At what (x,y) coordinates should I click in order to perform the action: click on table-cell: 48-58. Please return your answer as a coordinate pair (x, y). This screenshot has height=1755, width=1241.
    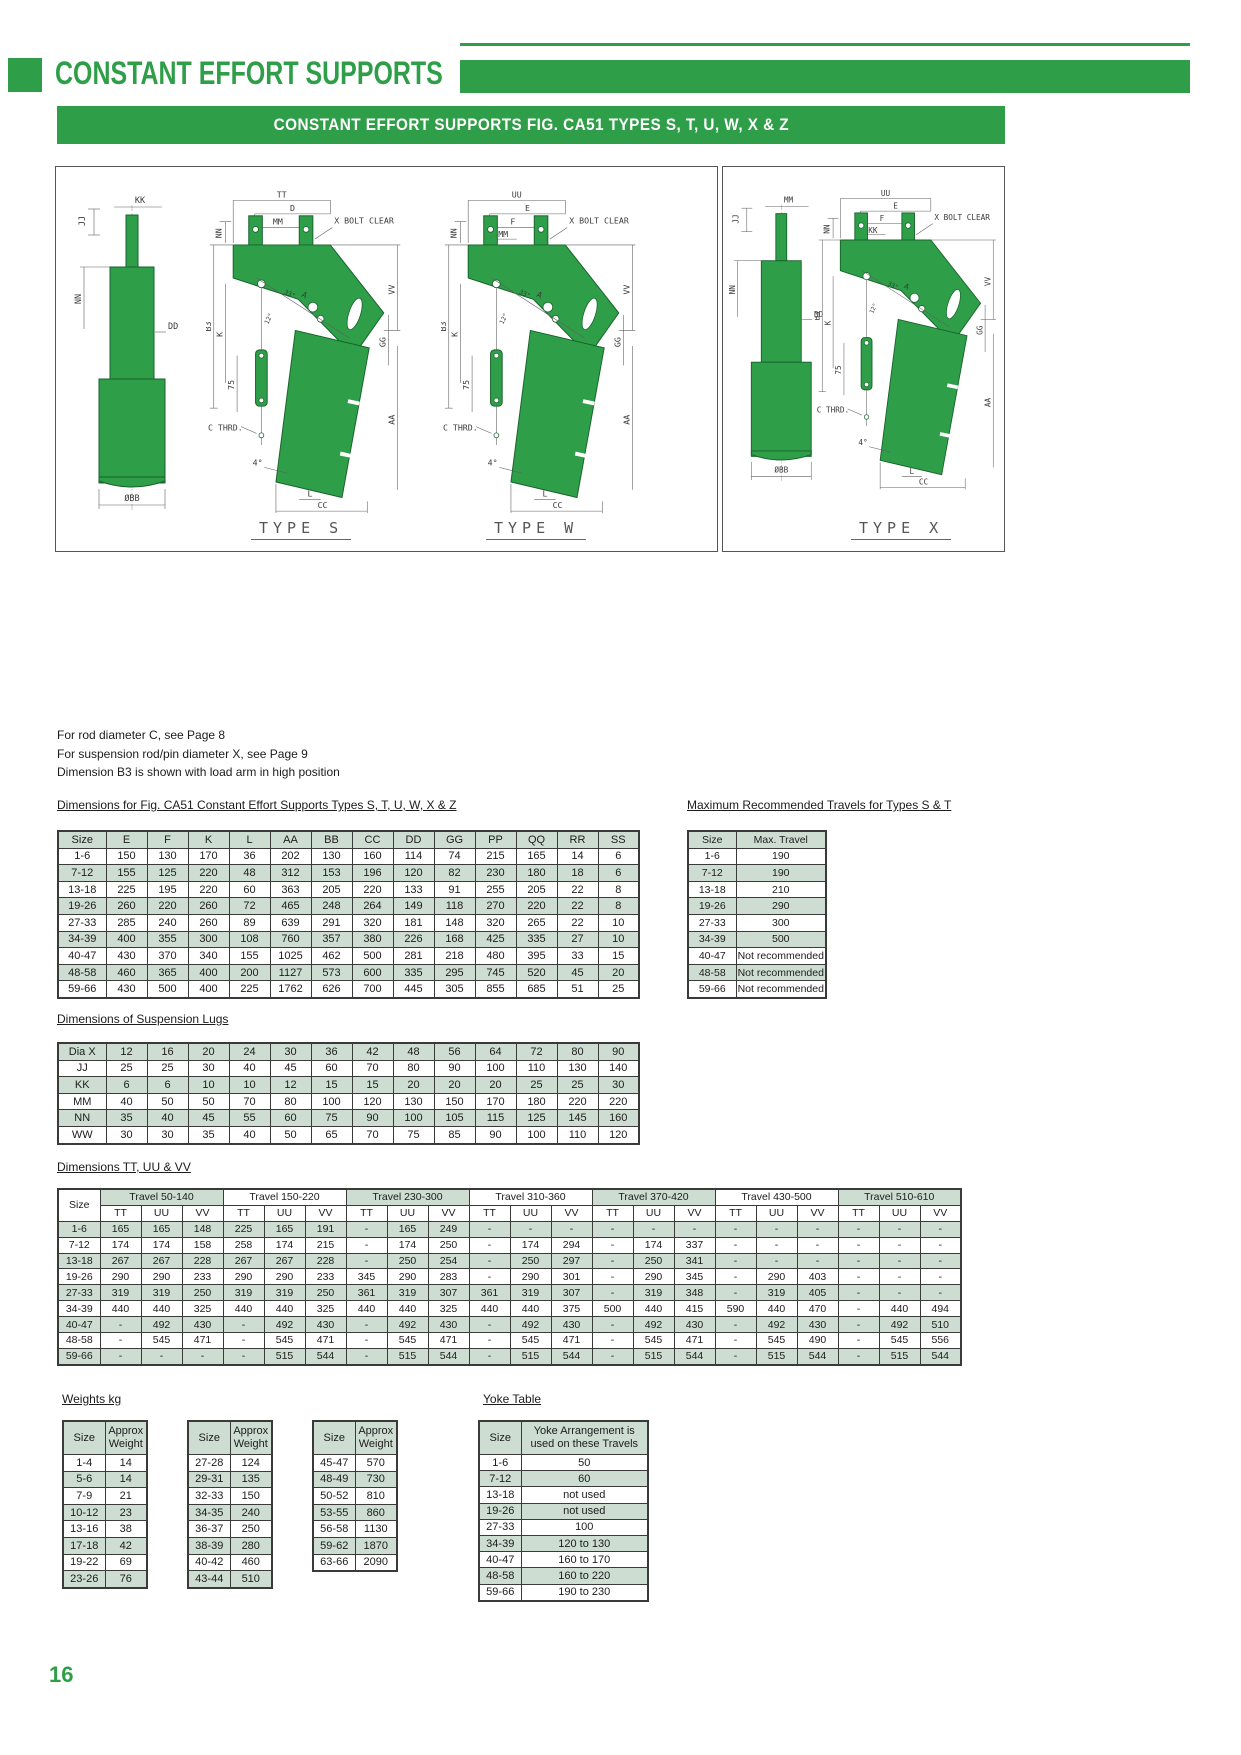
    Looking at the image, I should click on (79, 1340).